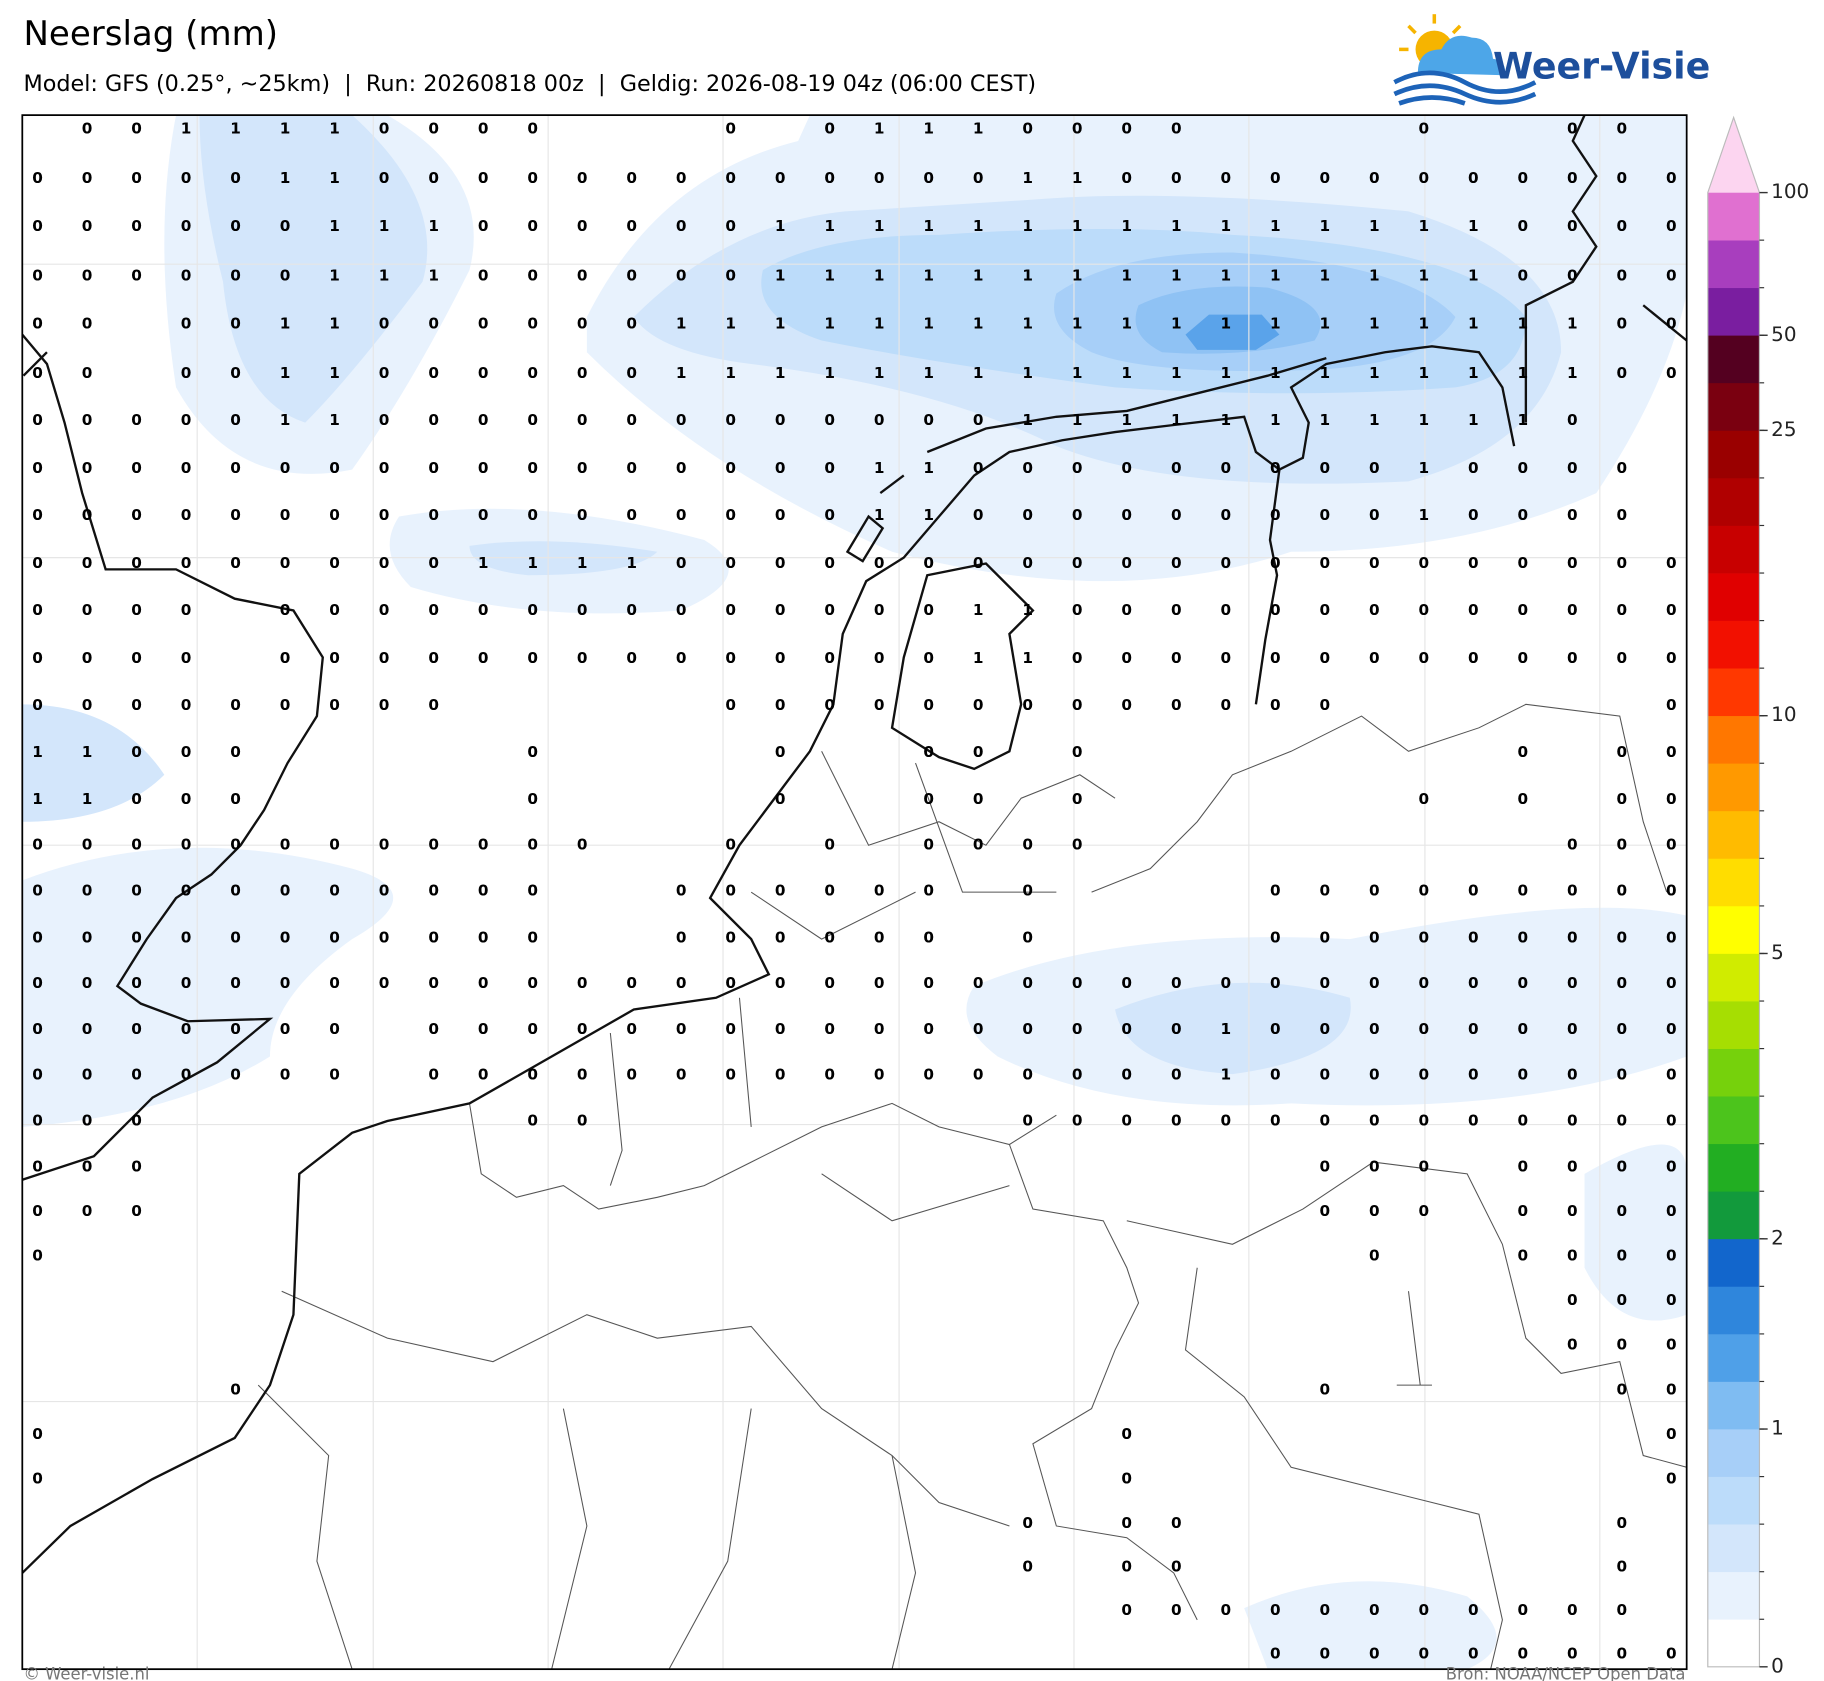  Describe the element at coordinates (1551, 60) in the screenshot. I see `logo: Weer-Visie` at that location.